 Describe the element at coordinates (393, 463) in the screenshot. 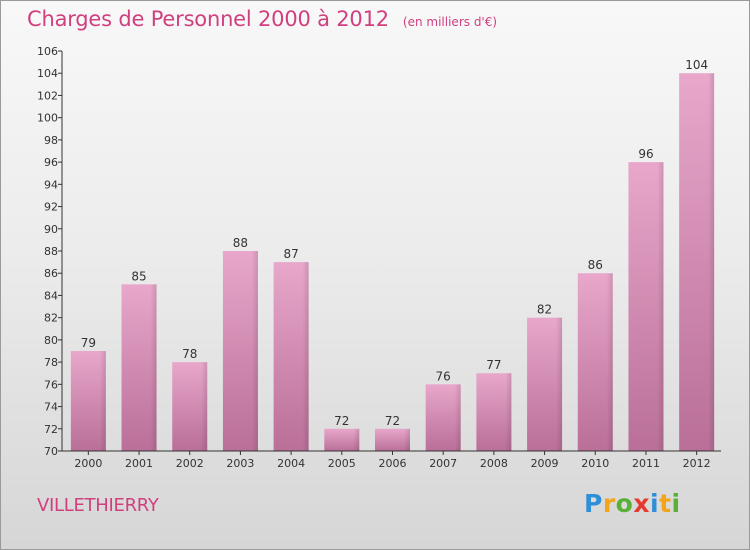

I see `x-tick-label-2006: 2006` at that location.